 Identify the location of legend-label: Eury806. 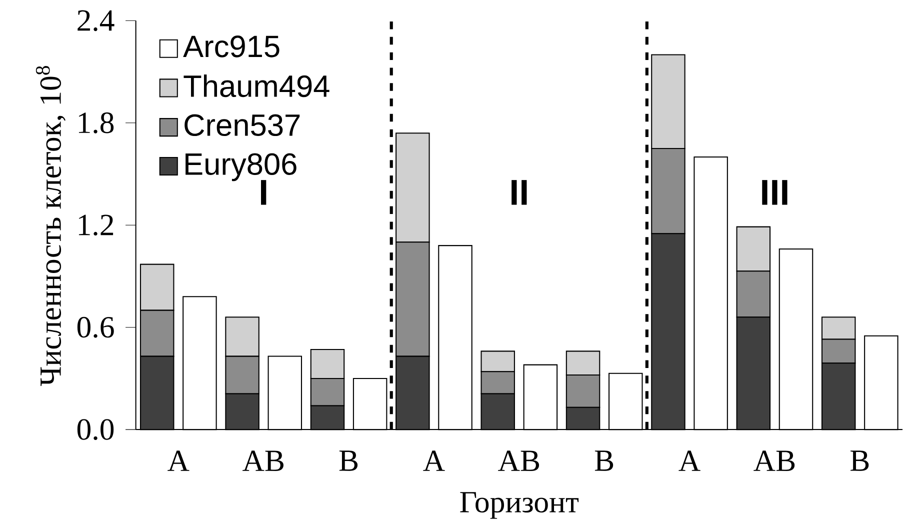
(241, 167).